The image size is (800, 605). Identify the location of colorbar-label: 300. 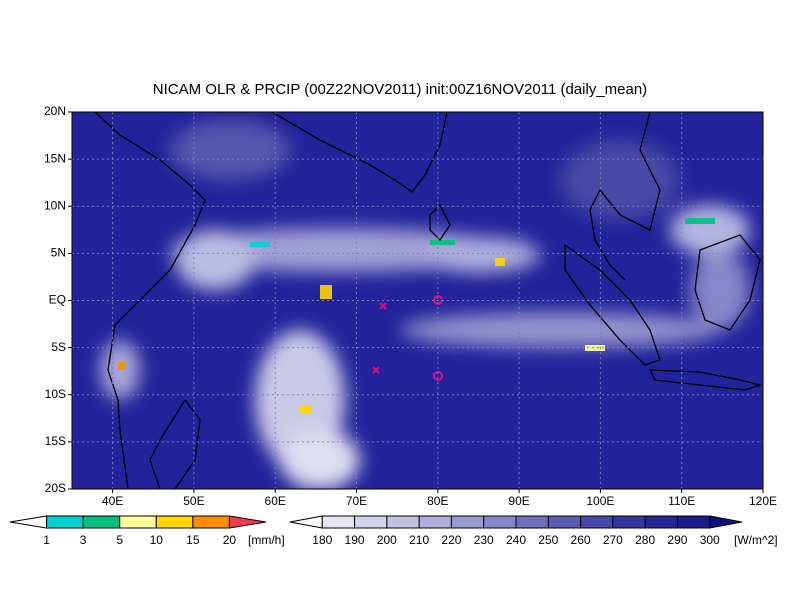
(710, 540).